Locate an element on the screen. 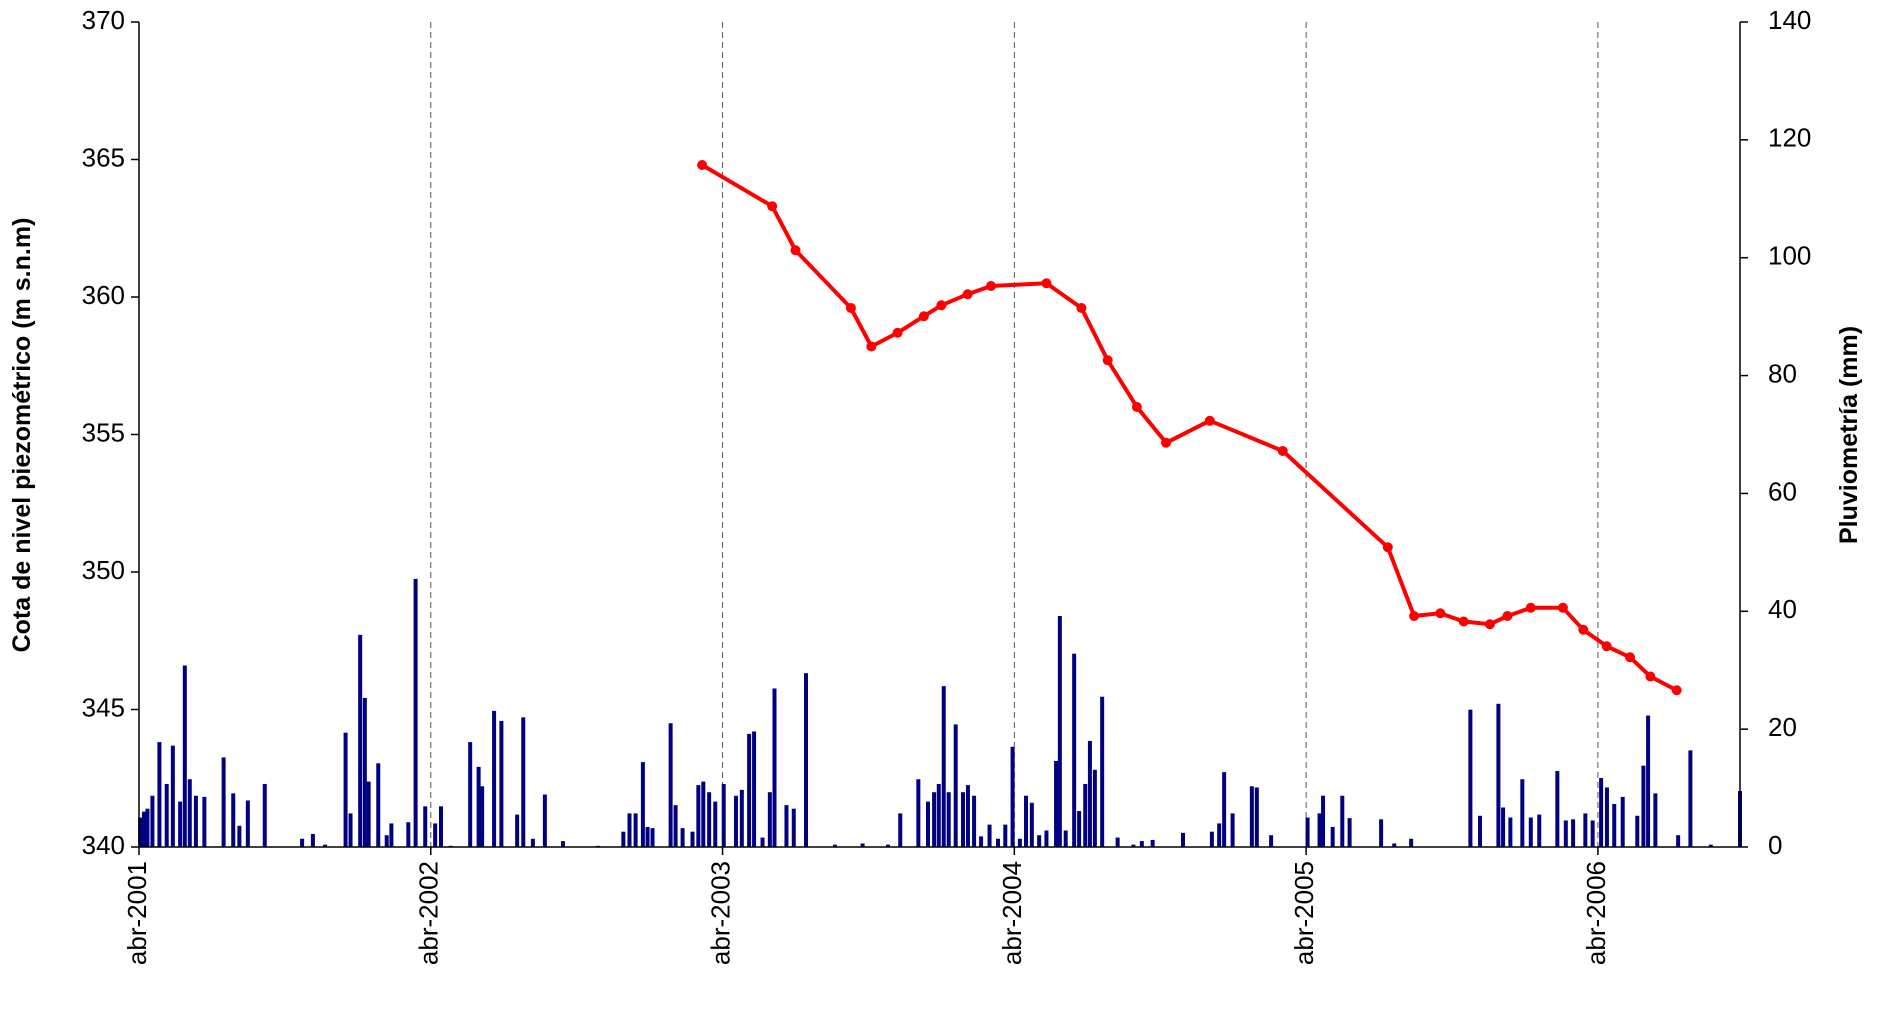  x-tick-label: abr-2003 is located at coordinates (720, 913).